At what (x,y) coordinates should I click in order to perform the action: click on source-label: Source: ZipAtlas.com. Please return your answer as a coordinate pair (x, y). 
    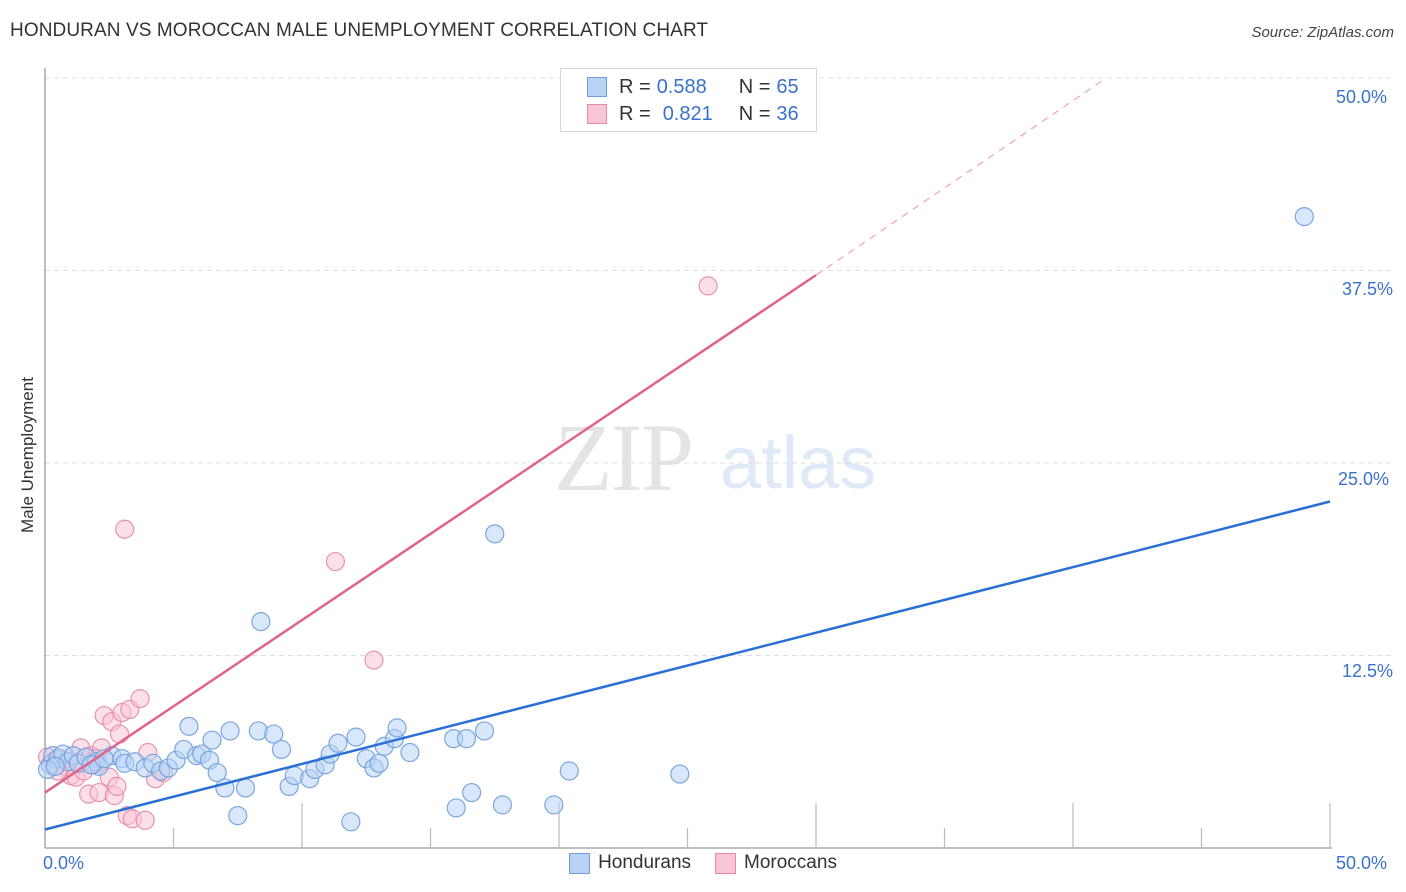
    Looking at the image, I should click on (1322, 32).